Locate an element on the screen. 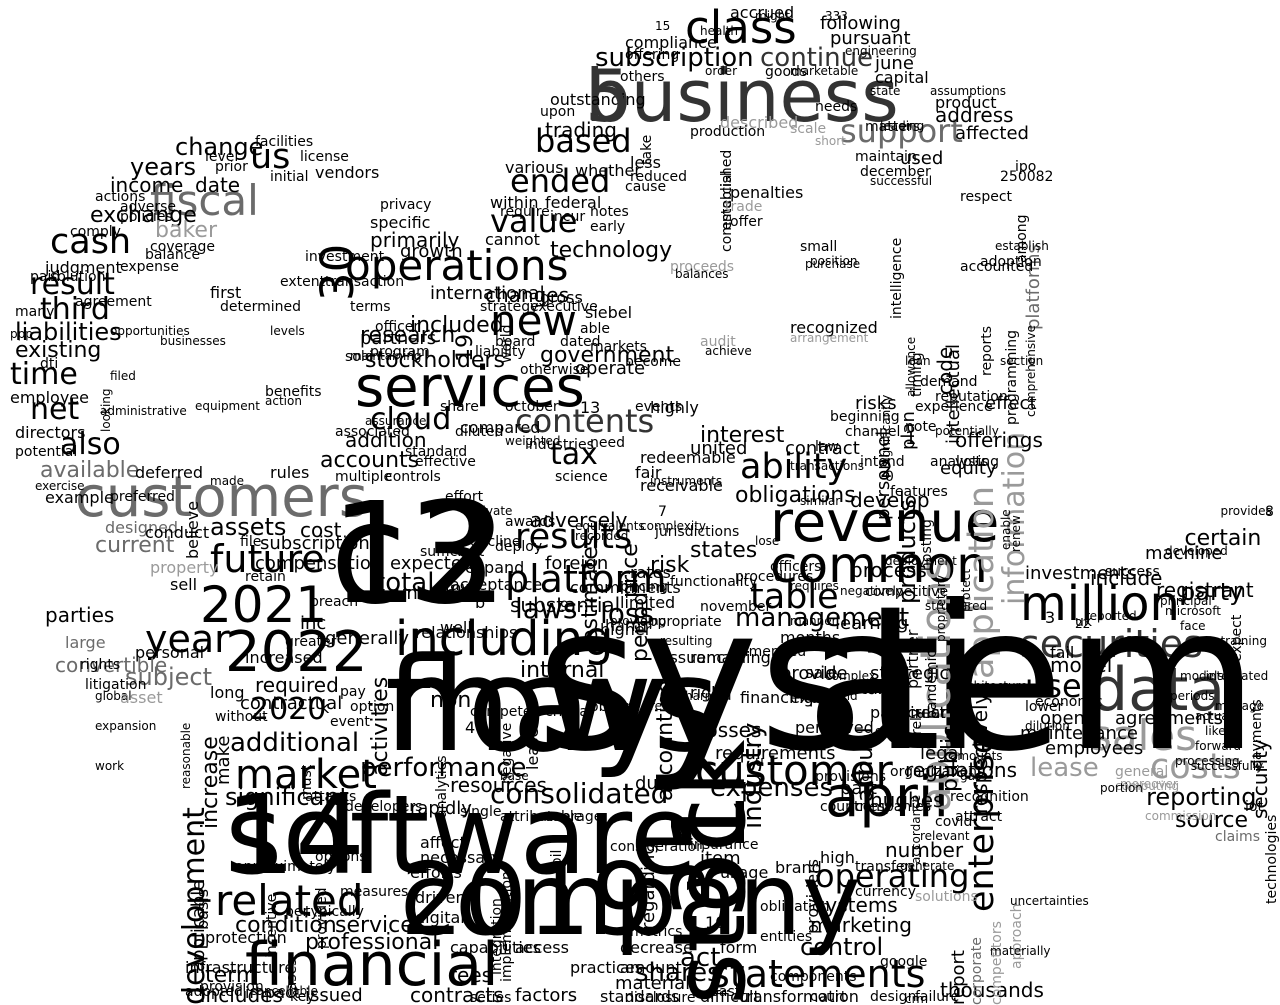  word-sufficient: sufficient is located at coordinates (452, 552).